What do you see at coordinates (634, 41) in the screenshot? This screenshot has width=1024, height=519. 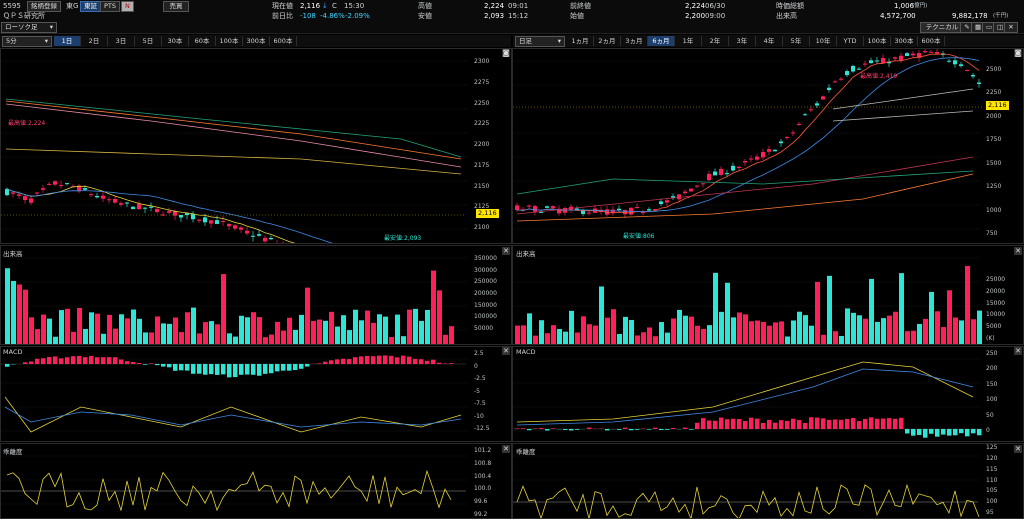 I see `right-tab-2: 3ヵ月` at bounding box center [634, 41].